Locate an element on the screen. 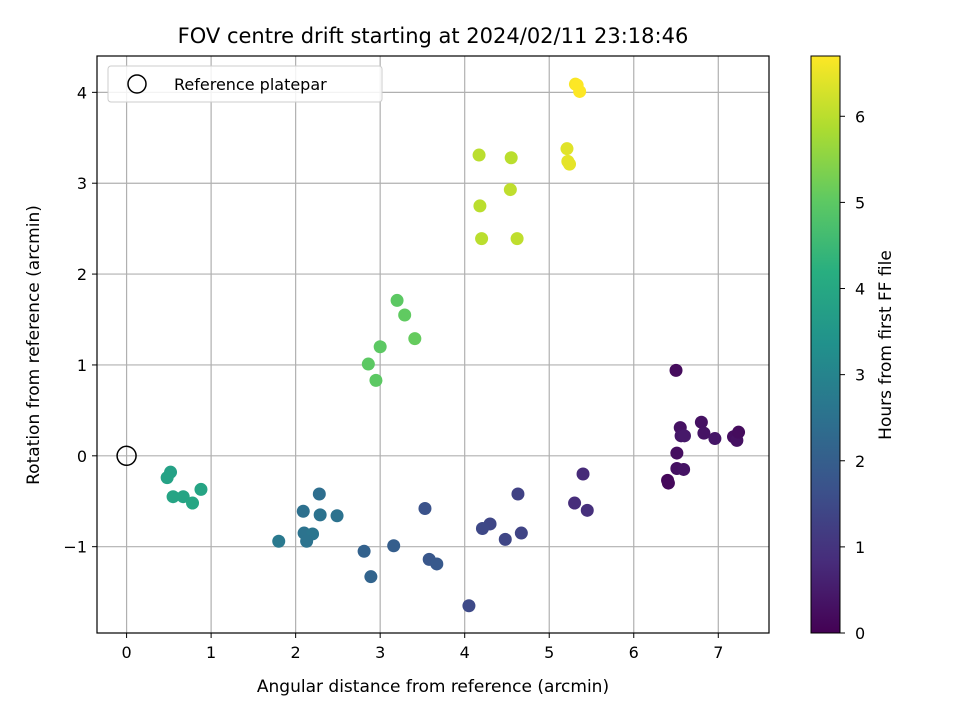 The width and height of the screenshot is (960, 720). legend: Reference platepar is located at coordinates (245, 84).